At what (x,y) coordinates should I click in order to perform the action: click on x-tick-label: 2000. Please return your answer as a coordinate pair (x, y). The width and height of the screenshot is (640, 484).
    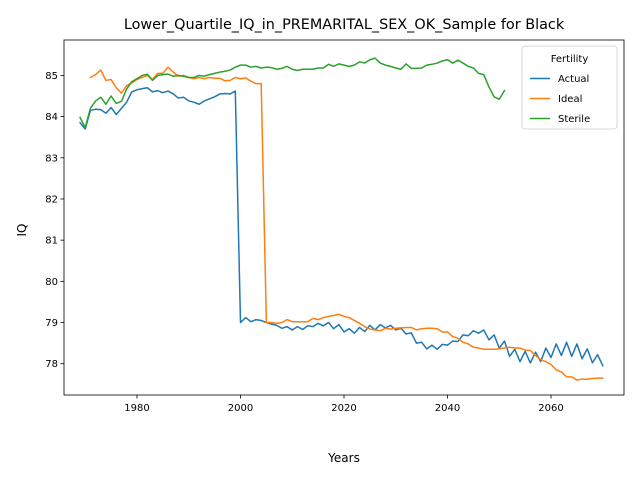
    Looking at the image, I should click on (240, 408).